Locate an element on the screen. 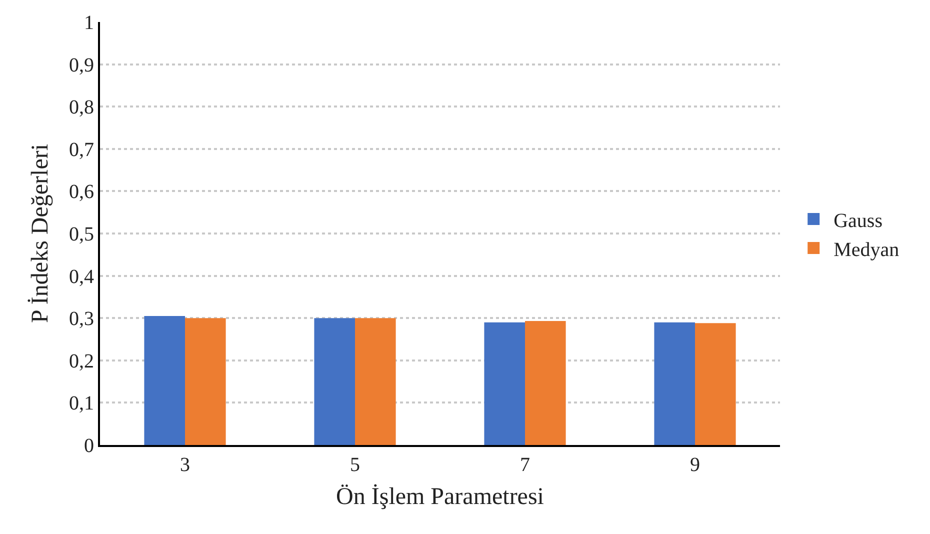 The width and height of the screenshot is (930, 534). x-tick-label: 9 is located at coordinates (695, 465).